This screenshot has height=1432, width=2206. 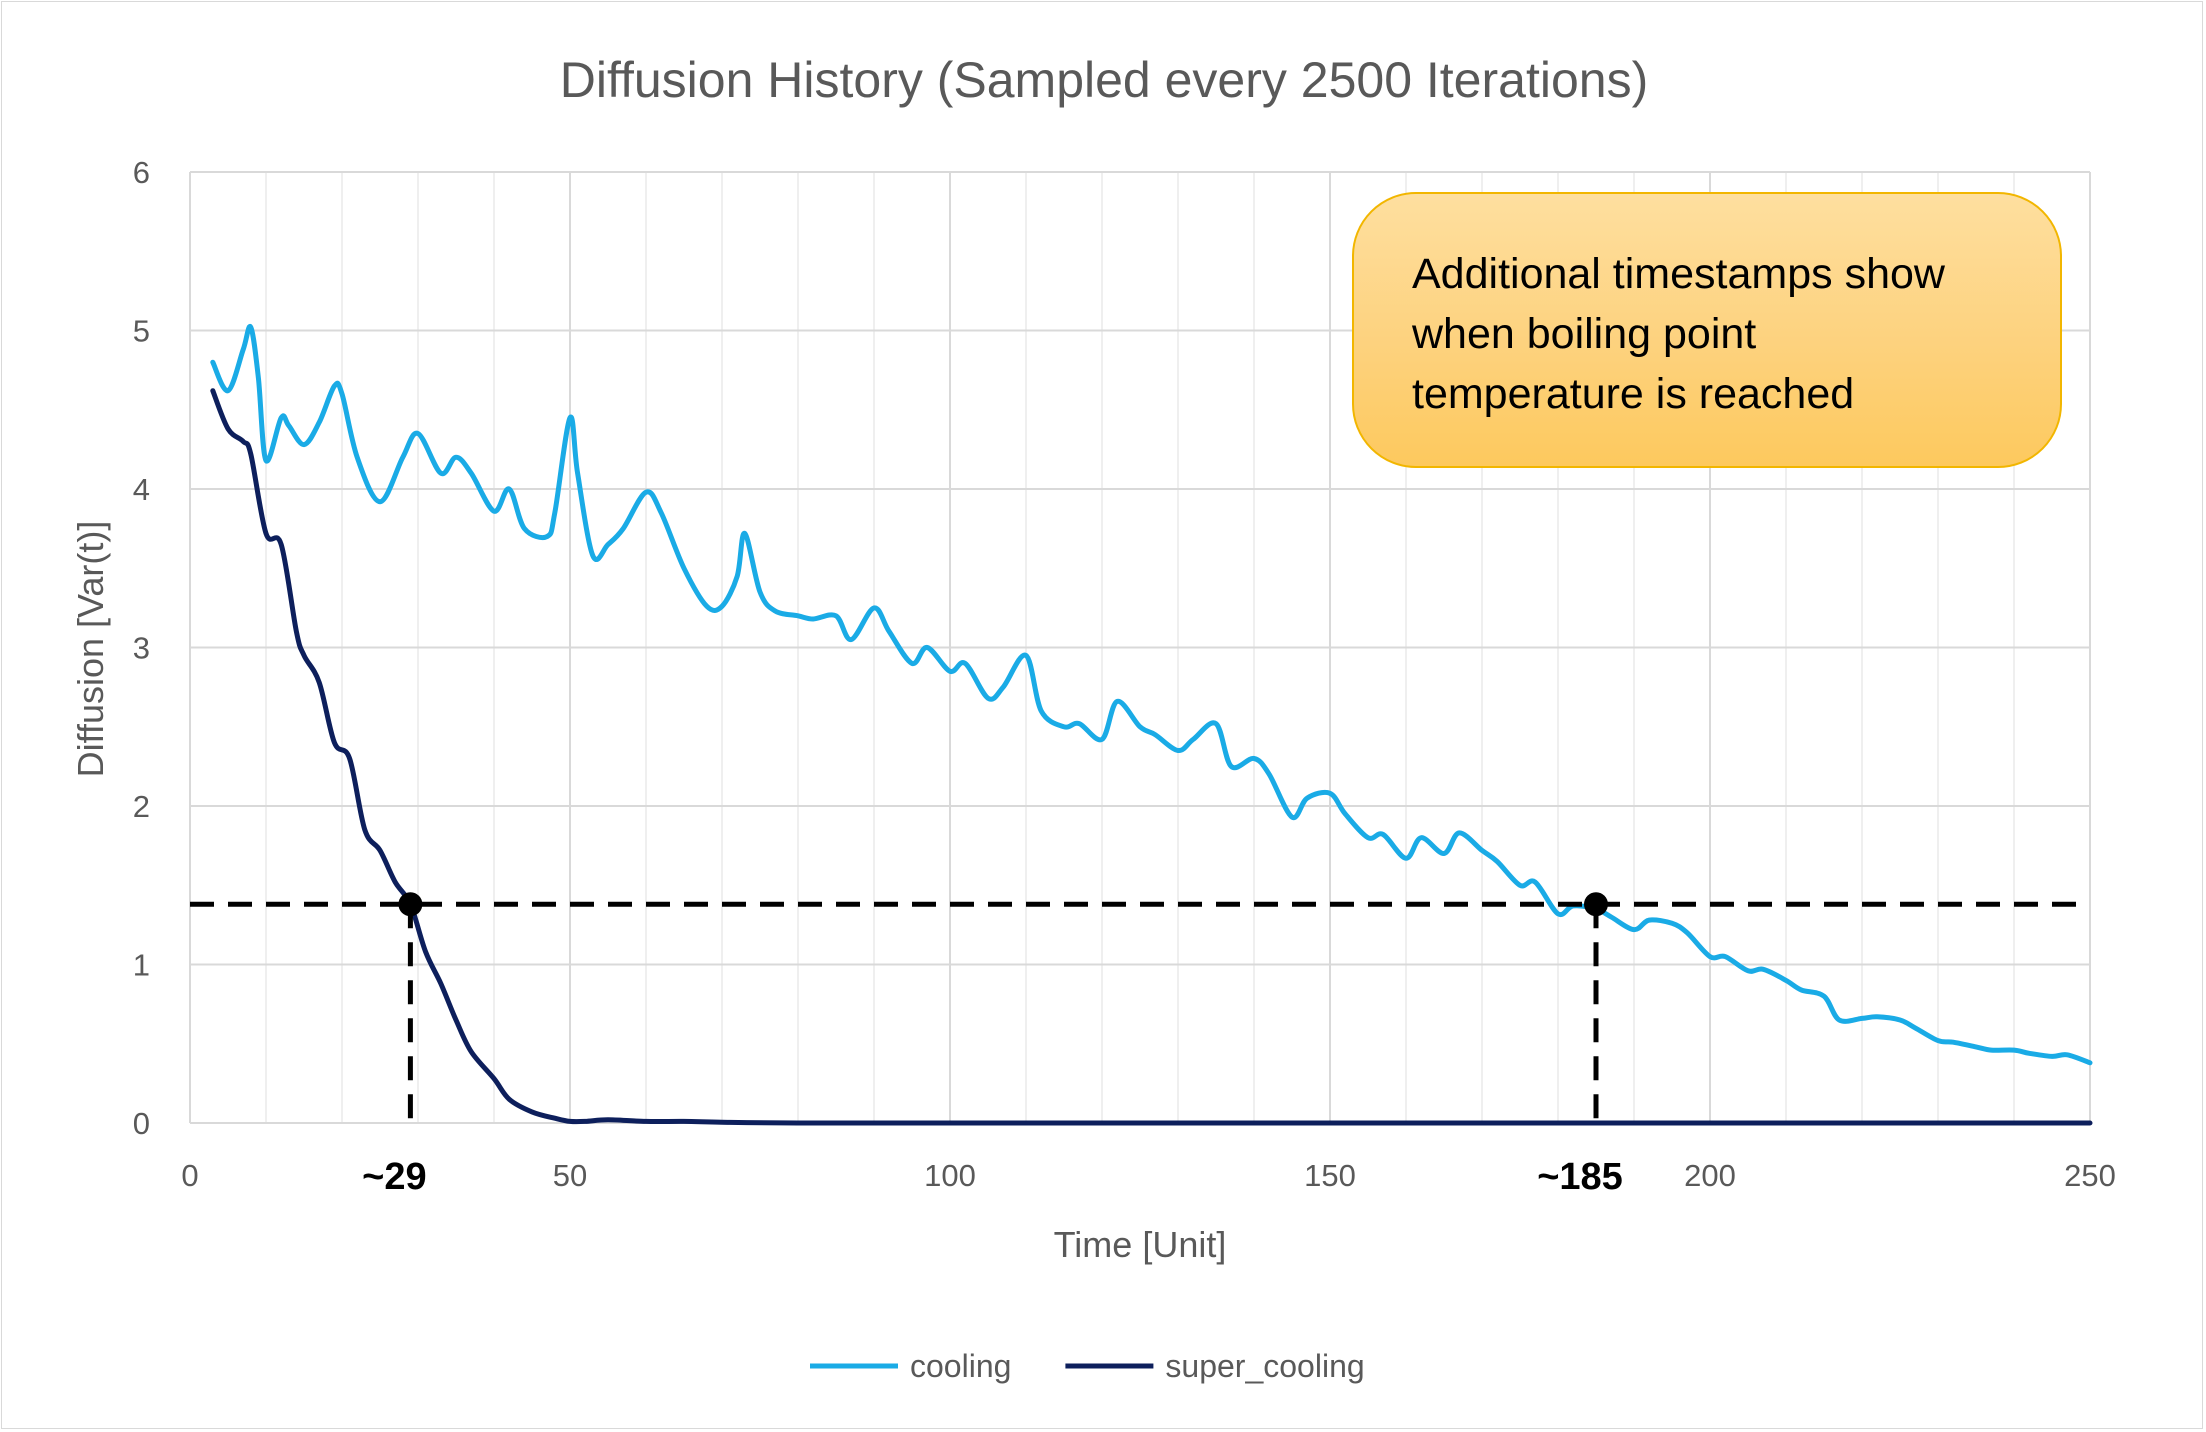 I want to click on x-tick-label: 0, so click(x=189, y=1175).